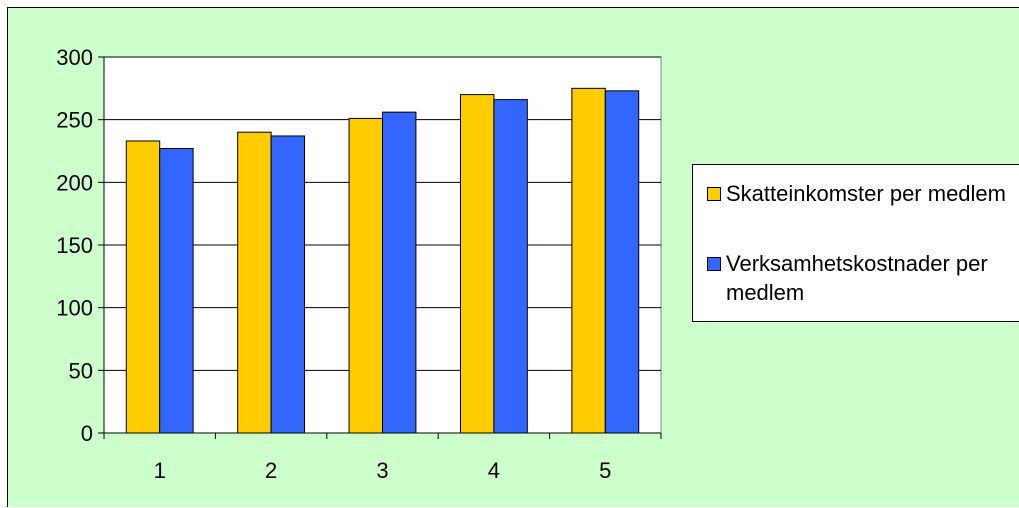 Image resolution: width=1019 pixels, height=508 pixels. What do you see at coordinates (176, 290) in the screenshot?
I see `bar-series2-cat1` at bounding box center [176, 290].